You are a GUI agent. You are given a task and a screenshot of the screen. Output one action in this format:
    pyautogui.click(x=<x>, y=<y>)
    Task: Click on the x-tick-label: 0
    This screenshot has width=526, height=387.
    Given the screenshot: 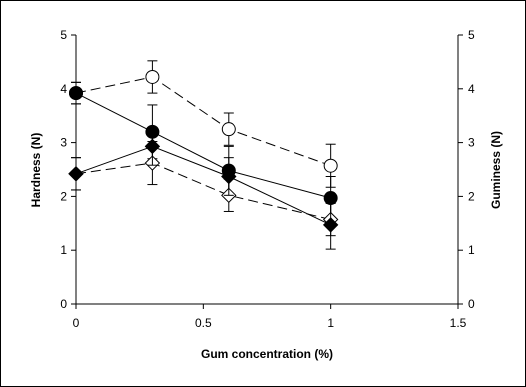 What is the action you would take?
    pyautogui.click(x=76, y=323)
    